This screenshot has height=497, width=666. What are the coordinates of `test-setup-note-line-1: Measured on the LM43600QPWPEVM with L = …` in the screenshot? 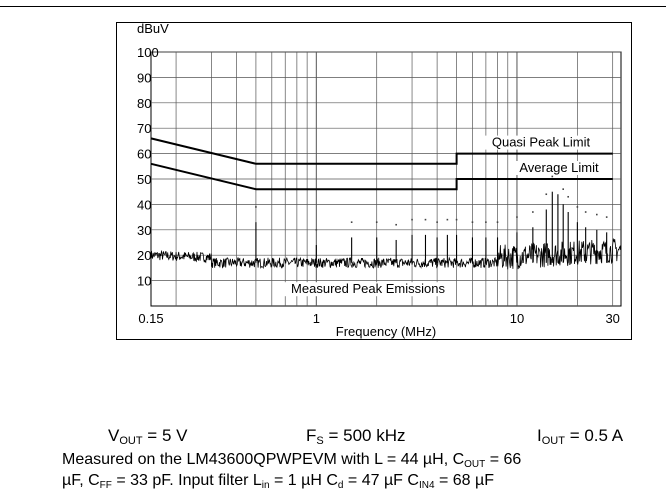 It's located at (292, 460).